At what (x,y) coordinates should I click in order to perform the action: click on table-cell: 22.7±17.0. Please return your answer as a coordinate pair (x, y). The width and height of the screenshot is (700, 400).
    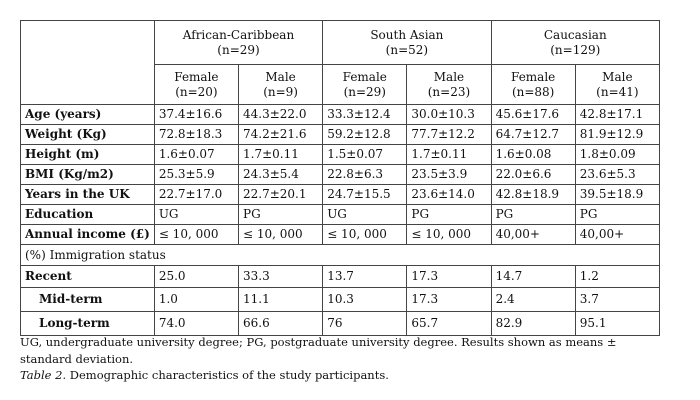
    Looking at the image, I should click on (196, 194).